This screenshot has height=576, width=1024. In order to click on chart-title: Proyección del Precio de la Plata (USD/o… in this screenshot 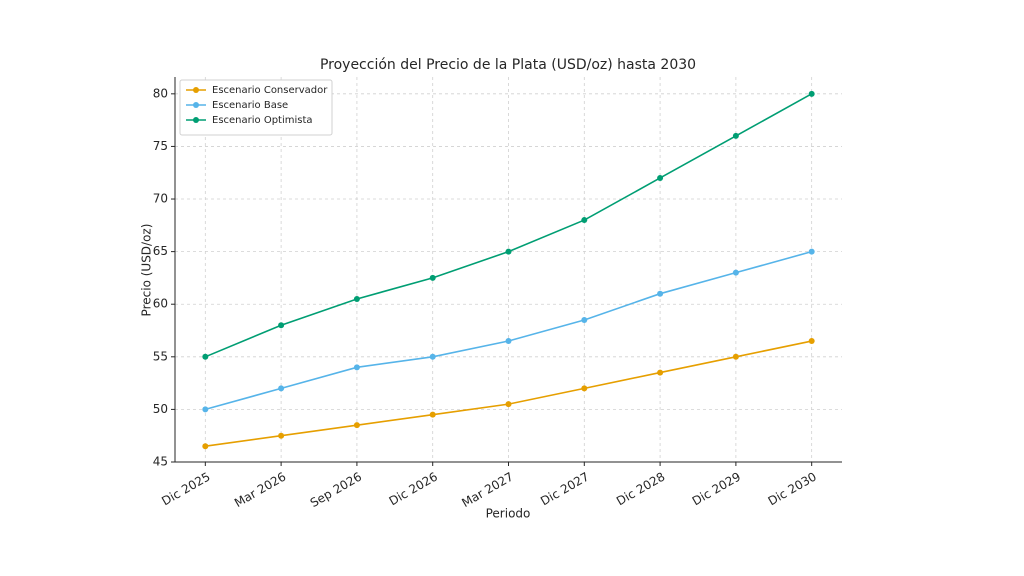, I will do `click(508, 65)`.